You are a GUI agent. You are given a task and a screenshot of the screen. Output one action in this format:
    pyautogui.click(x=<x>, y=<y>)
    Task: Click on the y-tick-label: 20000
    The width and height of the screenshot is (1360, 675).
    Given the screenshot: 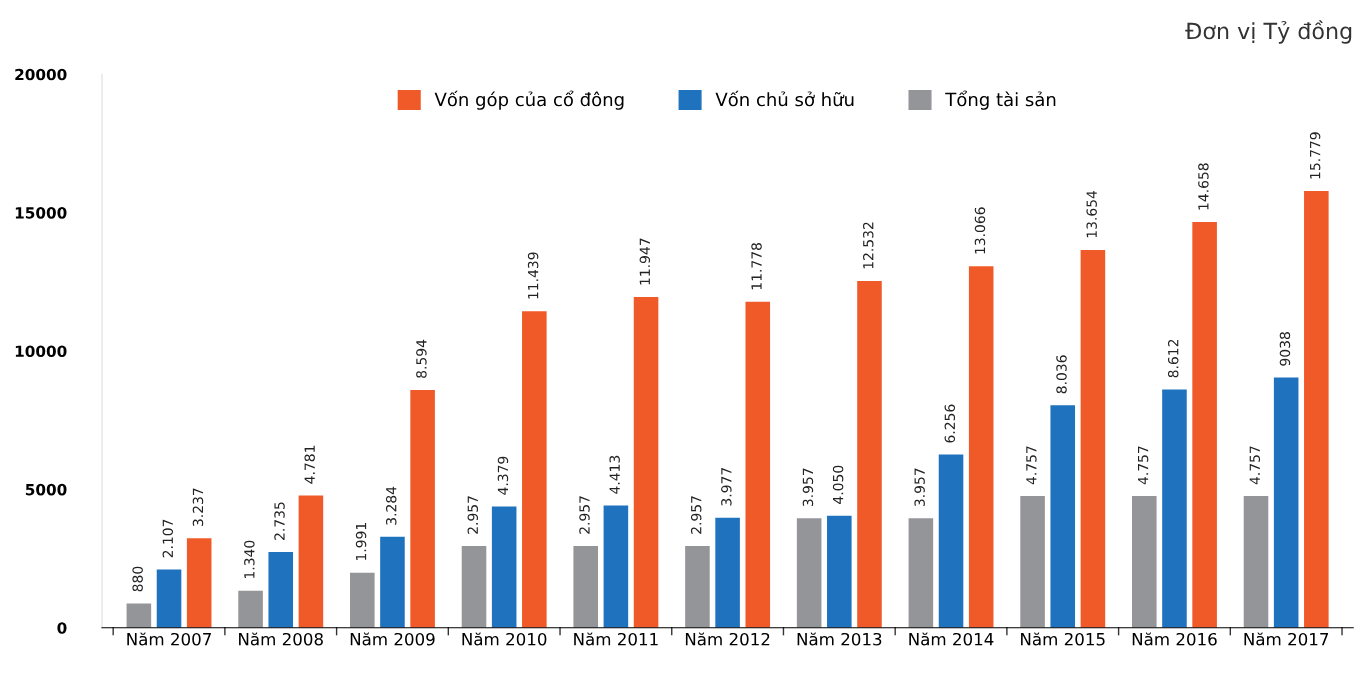 What is the action you would take?
    pyautogui.click(x=41, y=74)
    